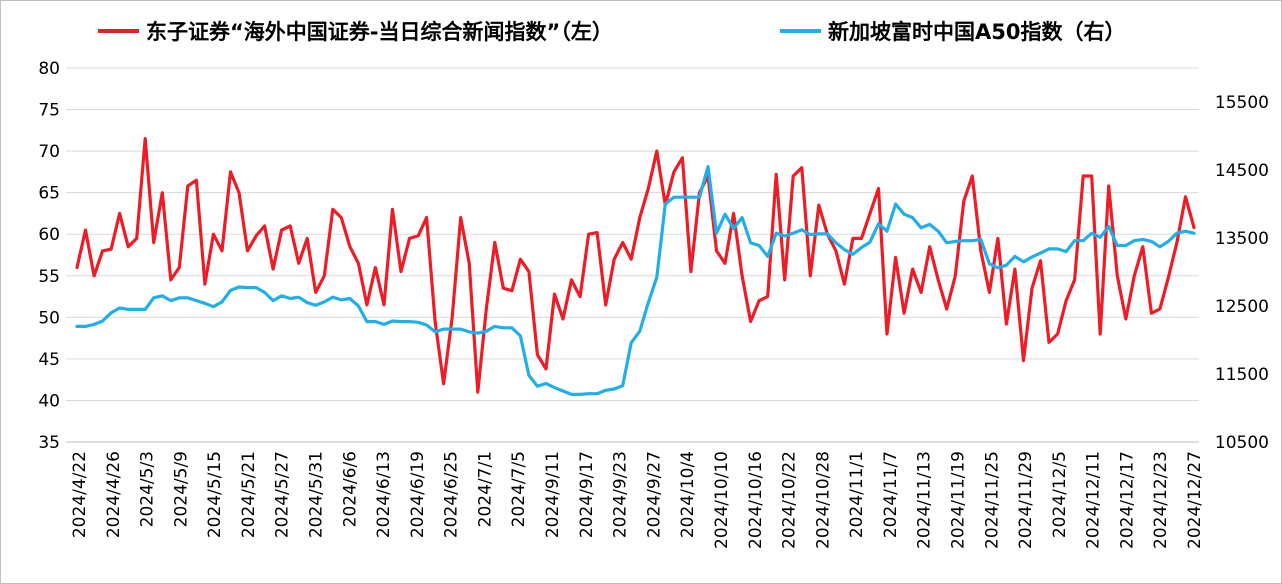 This screenshot has height=584, width=1282. What do you see at coordinates (1242, 307) in the screenshot?
I see `right-tick-label: 12500` at bounding box center [1242, 307].